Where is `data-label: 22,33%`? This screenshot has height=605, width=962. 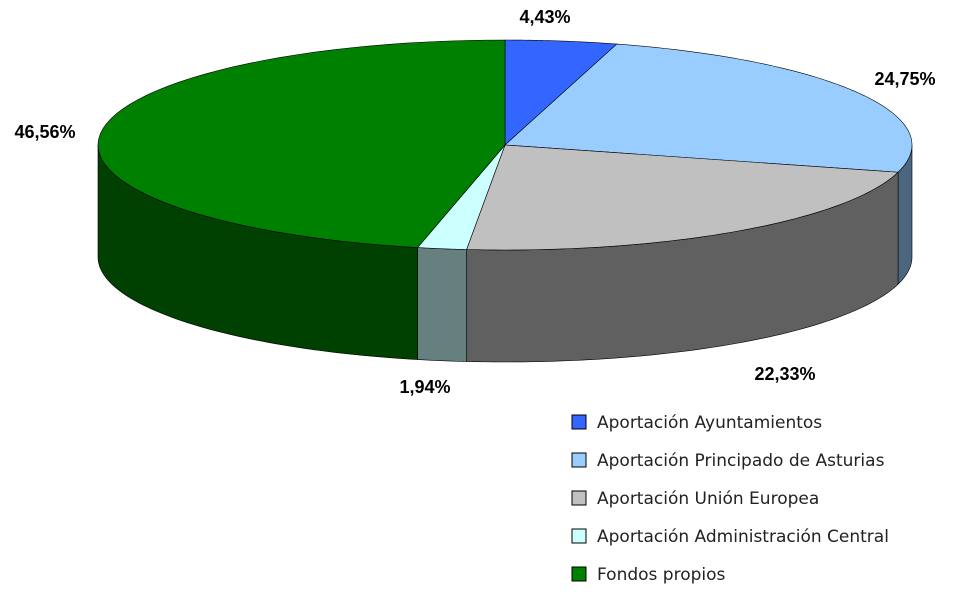 data-label: 22,33% is located at coordinates (784, 374).